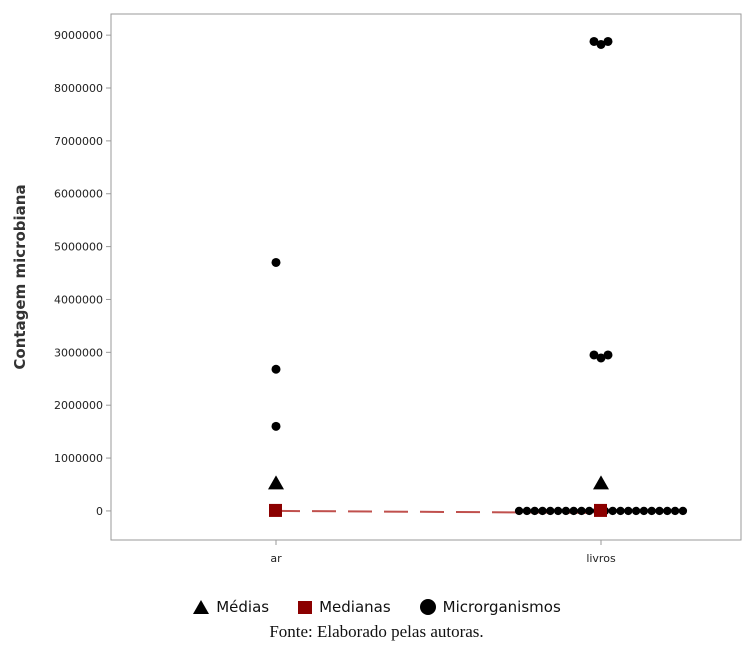  I want to click on legend-entry-medias: Médias, so click(230, 607).